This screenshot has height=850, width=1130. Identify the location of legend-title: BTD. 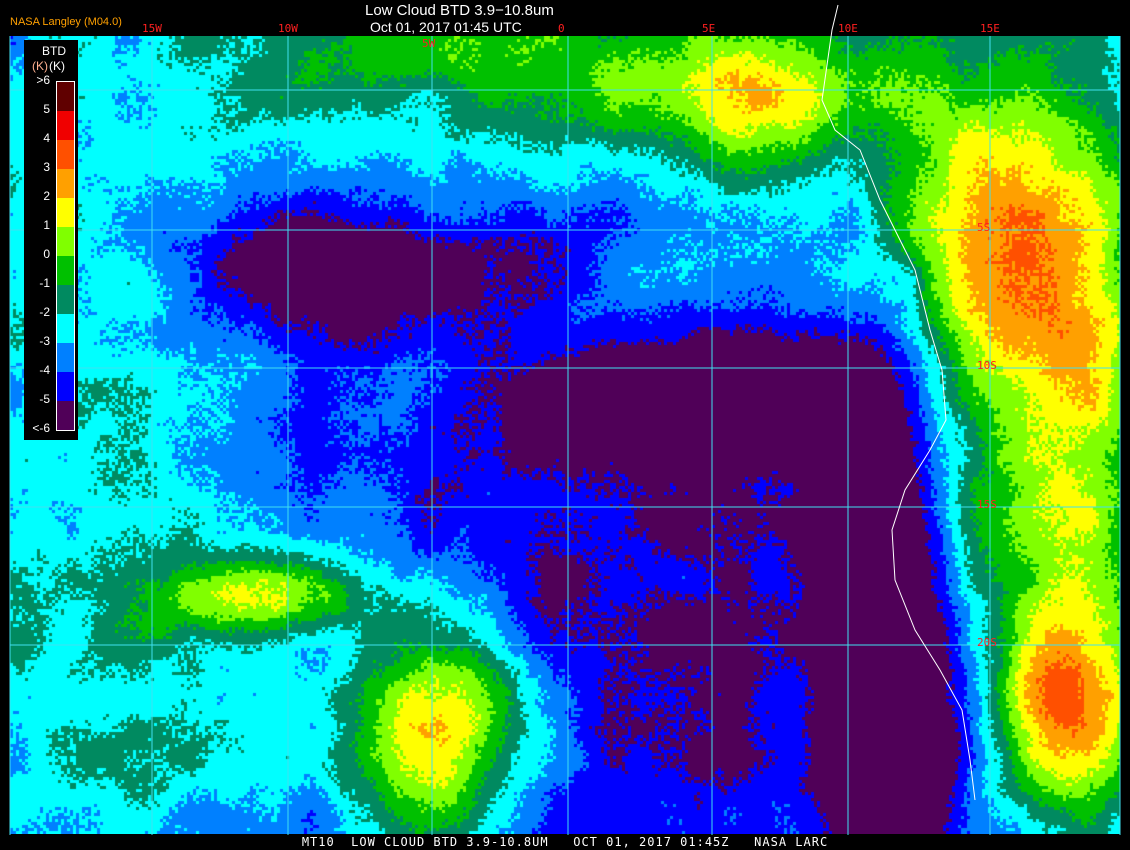
(54, 51).